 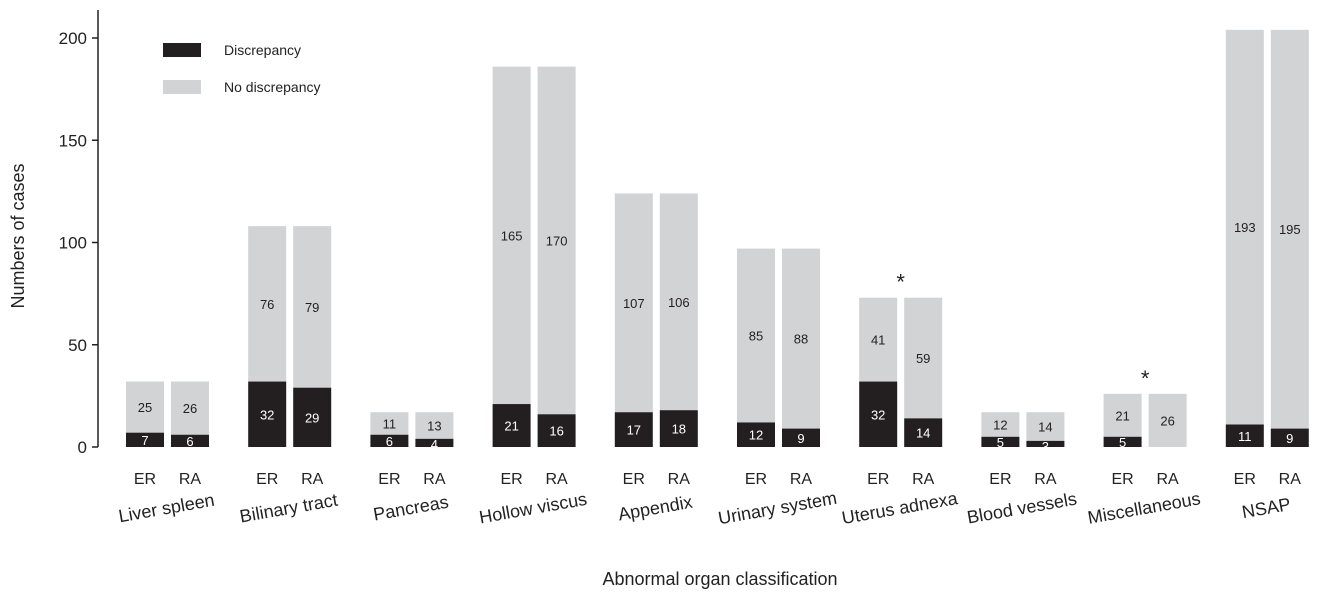 I want to click on value-label-discrepancy: 21, so click(x=511, y=426).